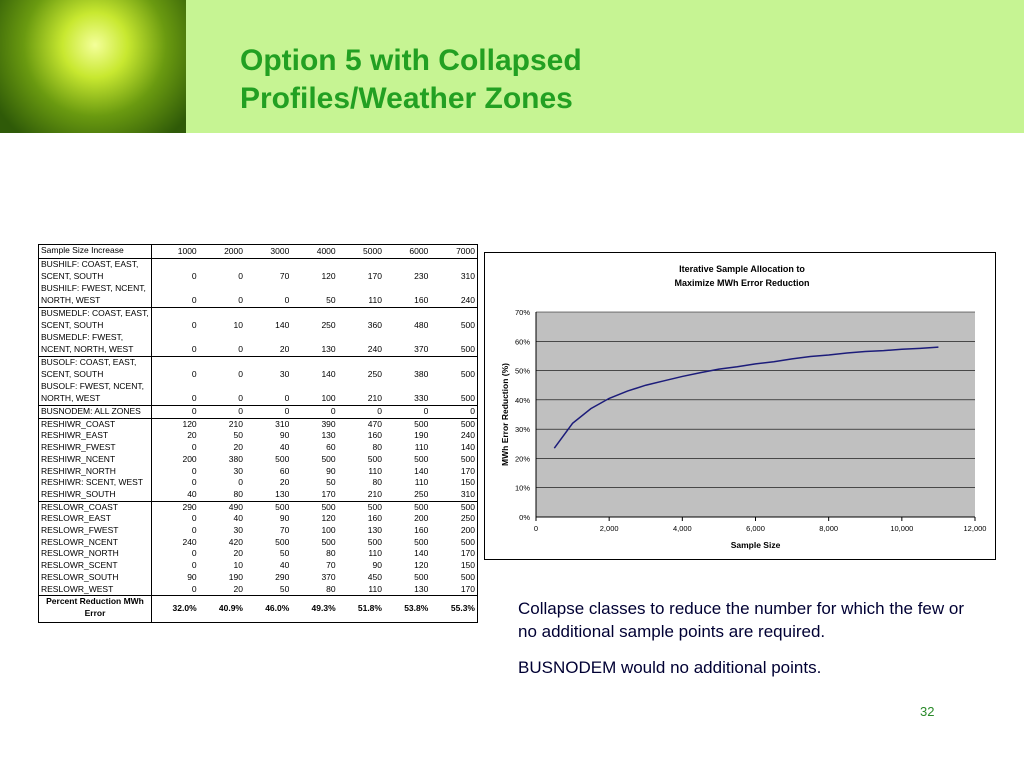 The image size is (1024, 768). I want to click on table-cell: 80, so click(331, 588).